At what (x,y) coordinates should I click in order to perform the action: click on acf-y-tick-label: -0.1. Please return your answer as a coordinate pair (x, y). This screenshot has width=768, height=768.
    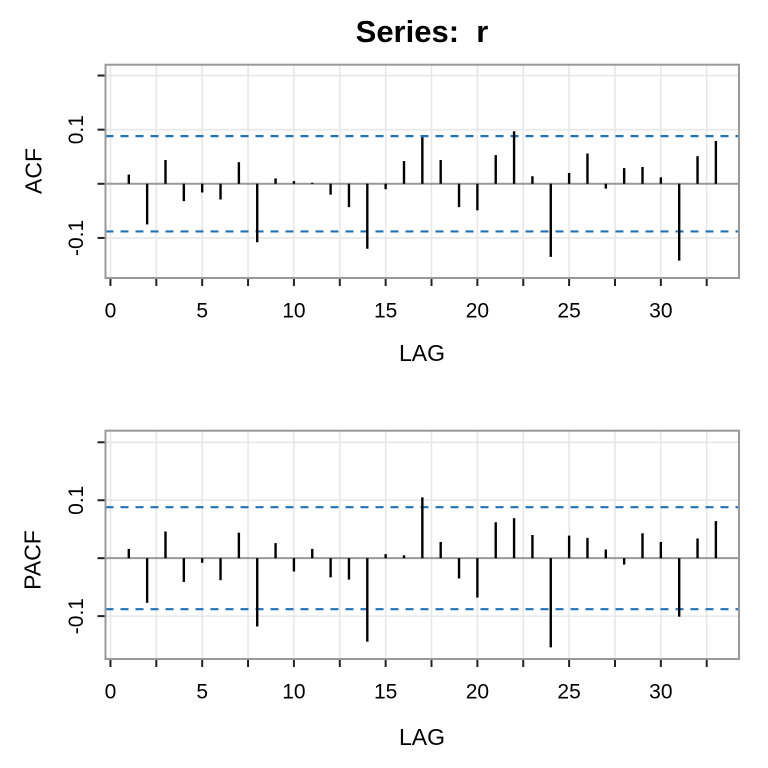
    Looking at the image, I should click on (76, 238).